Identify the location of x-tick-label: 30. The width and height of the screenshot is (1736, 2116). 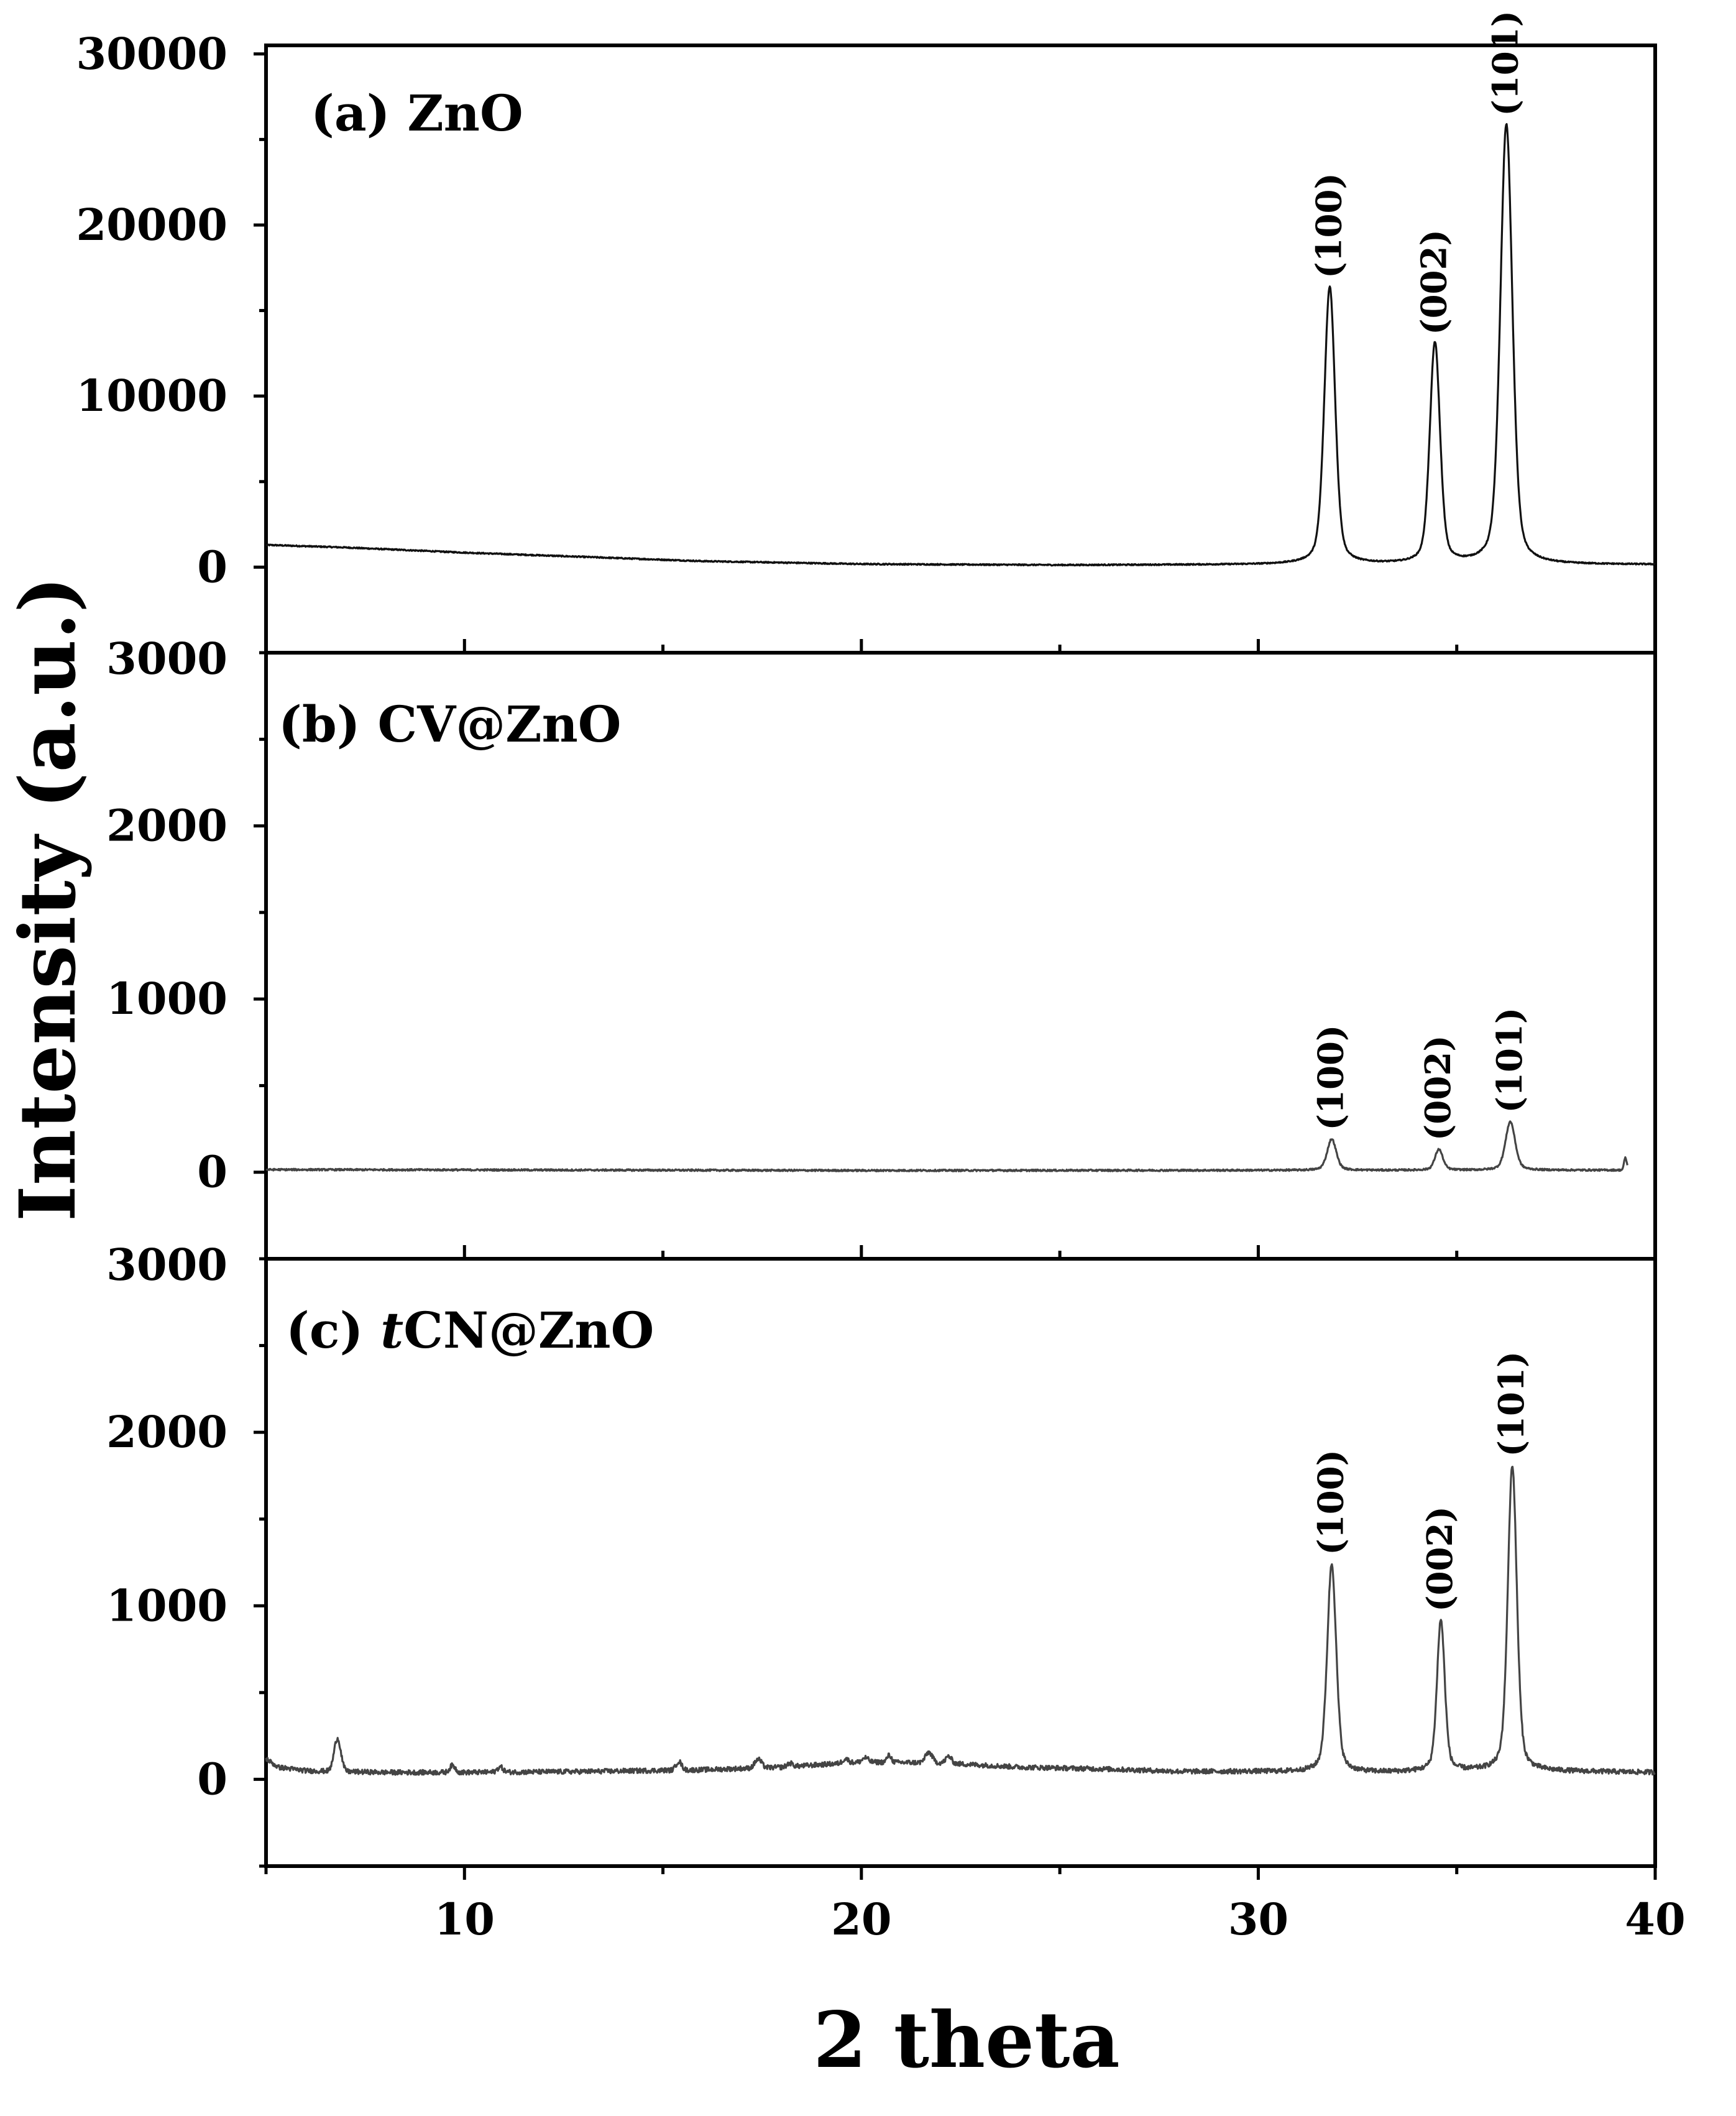
(1258, 1919).